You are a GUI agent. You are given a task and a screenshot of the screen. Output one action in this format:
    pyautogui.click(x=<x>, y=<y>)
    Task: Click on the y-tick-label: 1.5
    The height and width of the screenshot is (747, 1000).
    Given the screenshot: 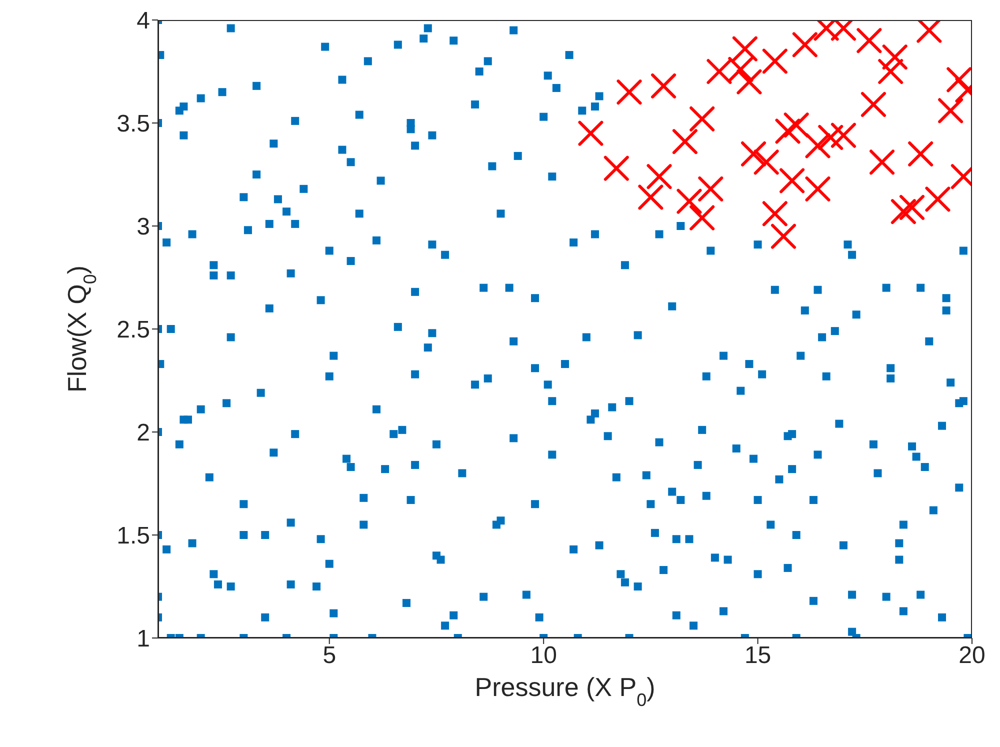 What is the action you would take?
    pyautogui.click(x=133, y=536)
    